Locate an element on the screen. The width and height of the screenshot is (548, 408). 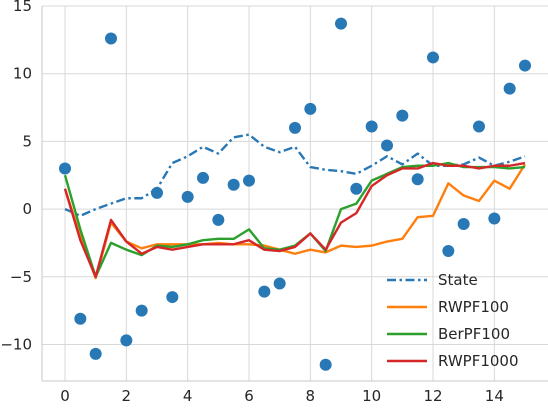
x-tick-label: 8 is located at coordinates (311, 396).